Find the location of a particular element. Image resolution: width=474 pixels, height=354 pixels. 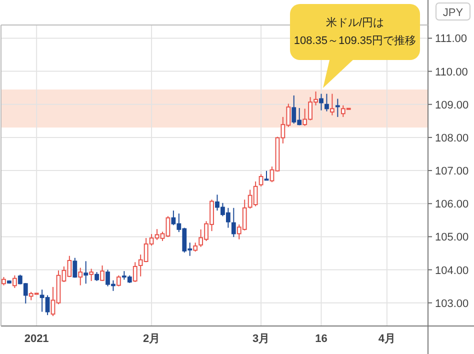

y-axis-title: JPY is located at coordinates (453, 13).